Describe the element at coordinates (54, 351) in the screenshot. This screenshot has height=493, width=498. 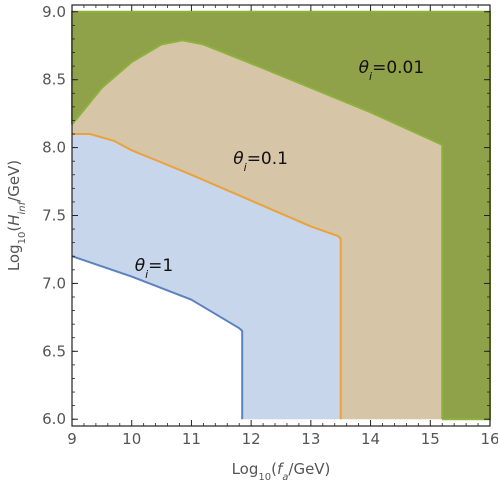
I see `y-tick-label: 6.5` at that location.